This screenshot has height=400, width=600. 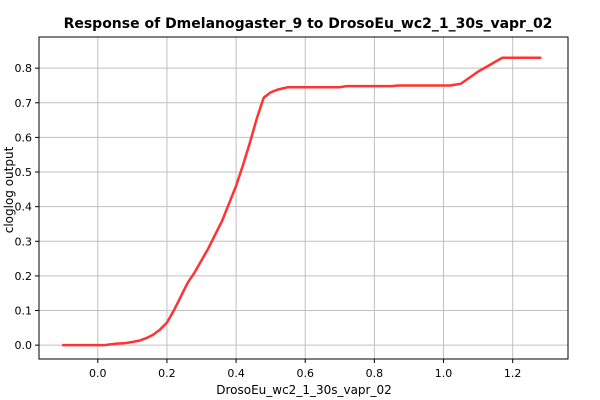 What do you see at coordinates (24, 172) in the screenshot?
I see `y-tick-label: 0.5` at bounding box center [24, 172].